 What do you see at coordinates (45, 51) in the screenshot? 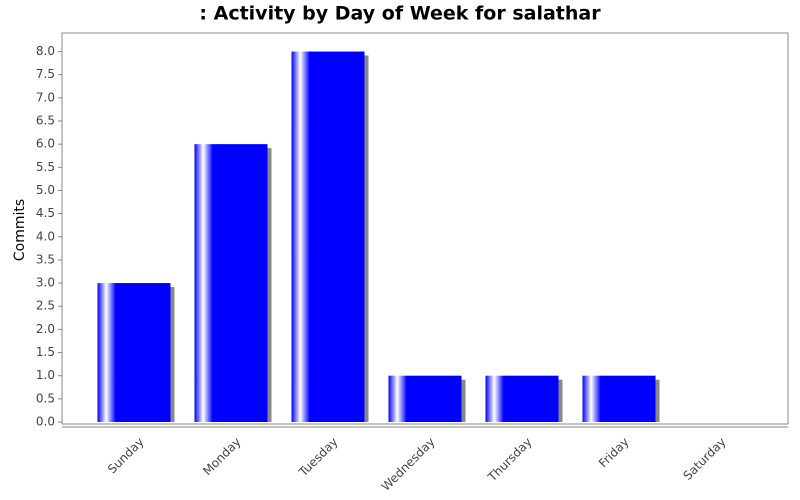
I see `y-tick-label: 8.0` at bounding box center [45, 51].